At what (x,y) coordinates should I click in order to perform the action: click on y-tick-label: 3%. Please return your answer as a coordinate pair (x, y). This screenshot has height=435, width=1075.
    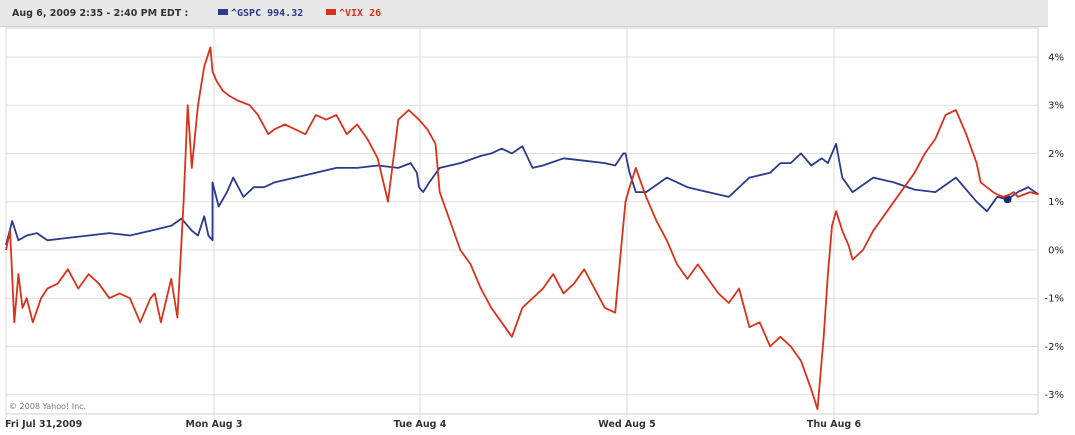
    Looking at the image, I should click on (1056, 106).